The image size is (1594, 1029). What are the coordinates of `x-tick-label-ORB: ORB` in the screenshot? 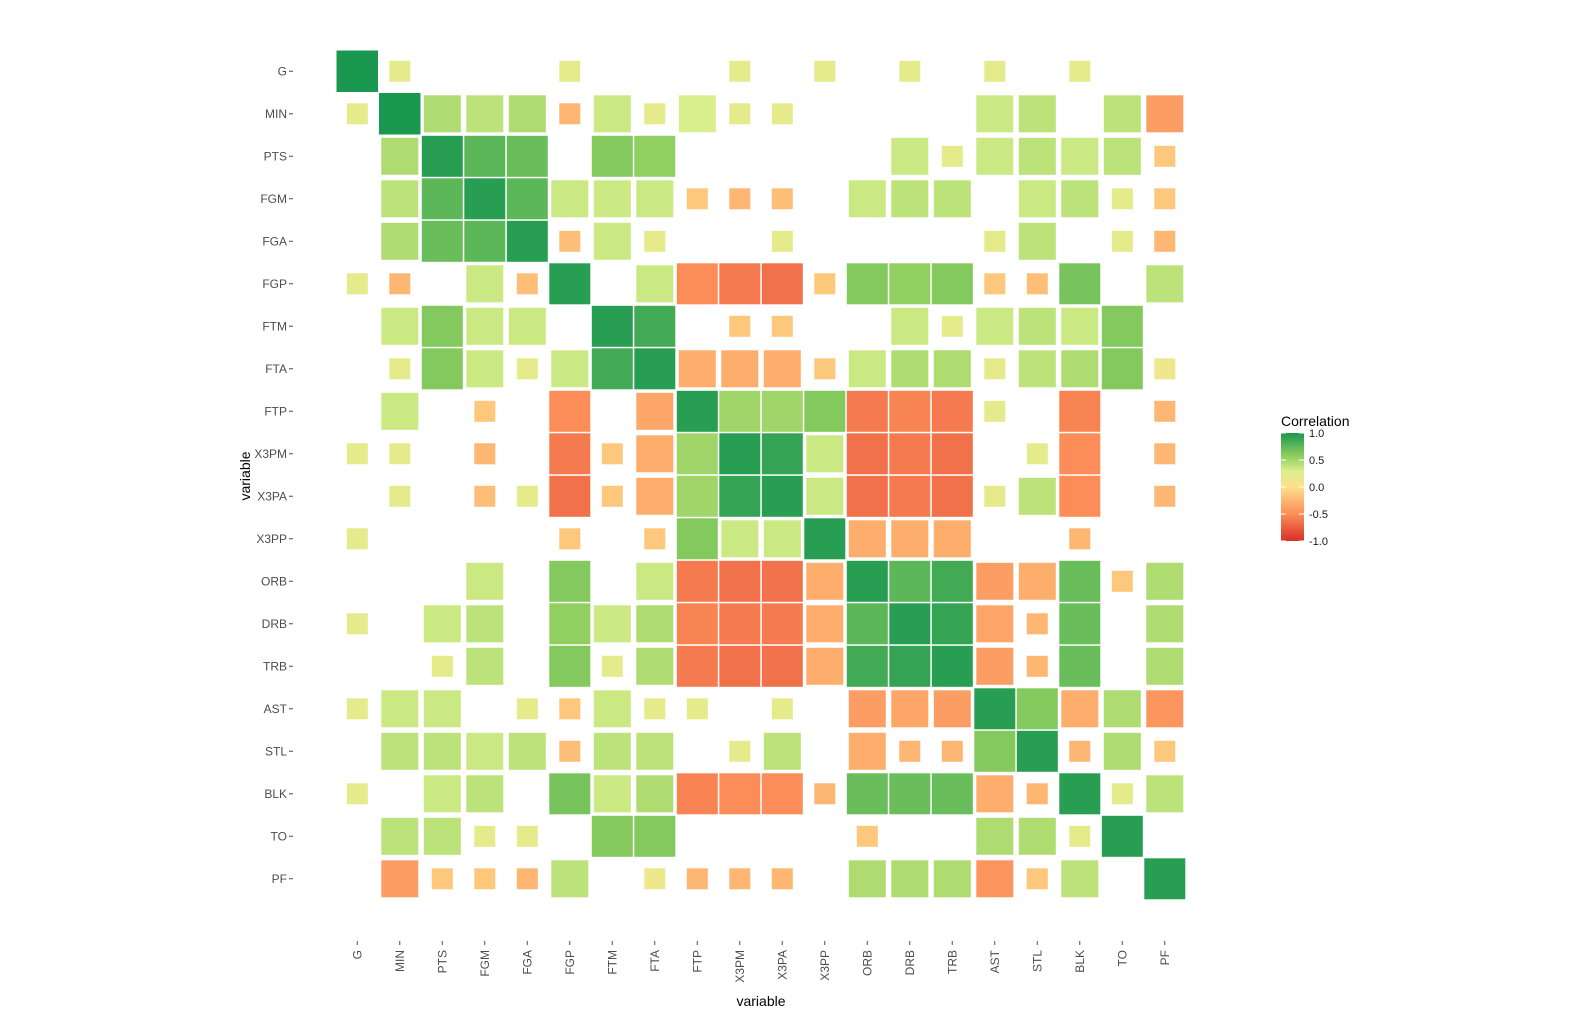 It's located at (867, 963).